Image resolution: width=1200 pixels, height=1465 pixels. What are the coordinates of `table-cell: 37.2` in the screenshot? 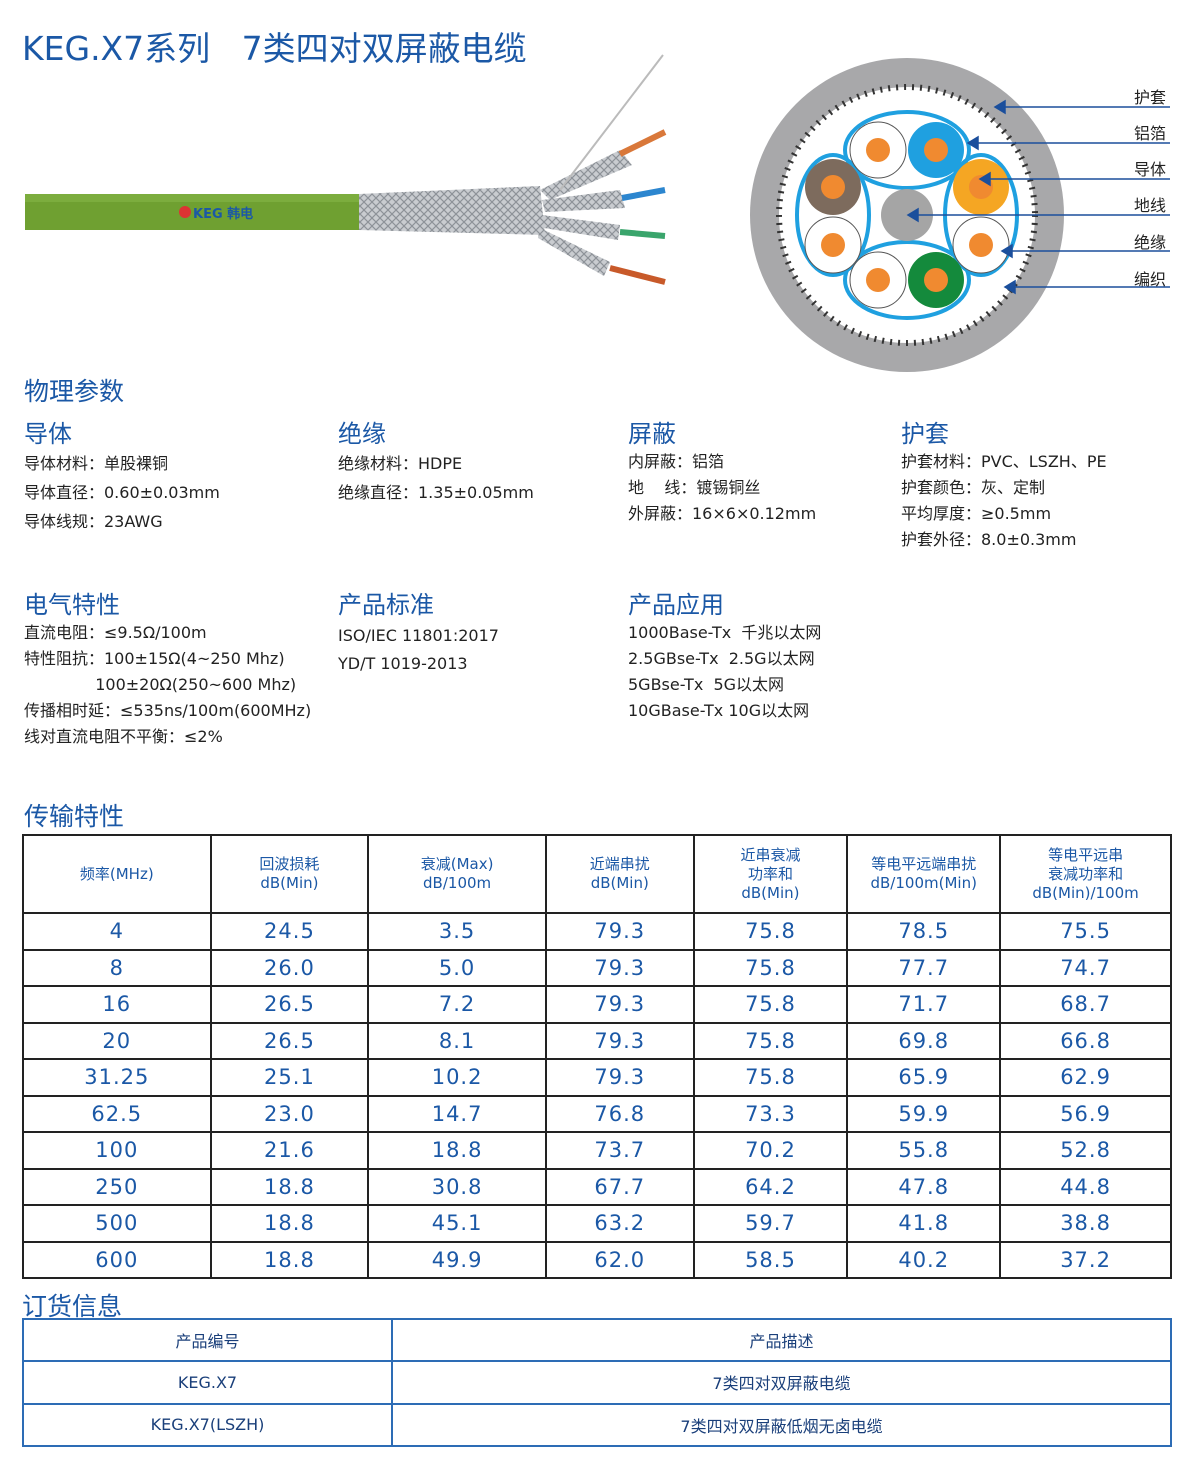 It's located at (1085, 1259).